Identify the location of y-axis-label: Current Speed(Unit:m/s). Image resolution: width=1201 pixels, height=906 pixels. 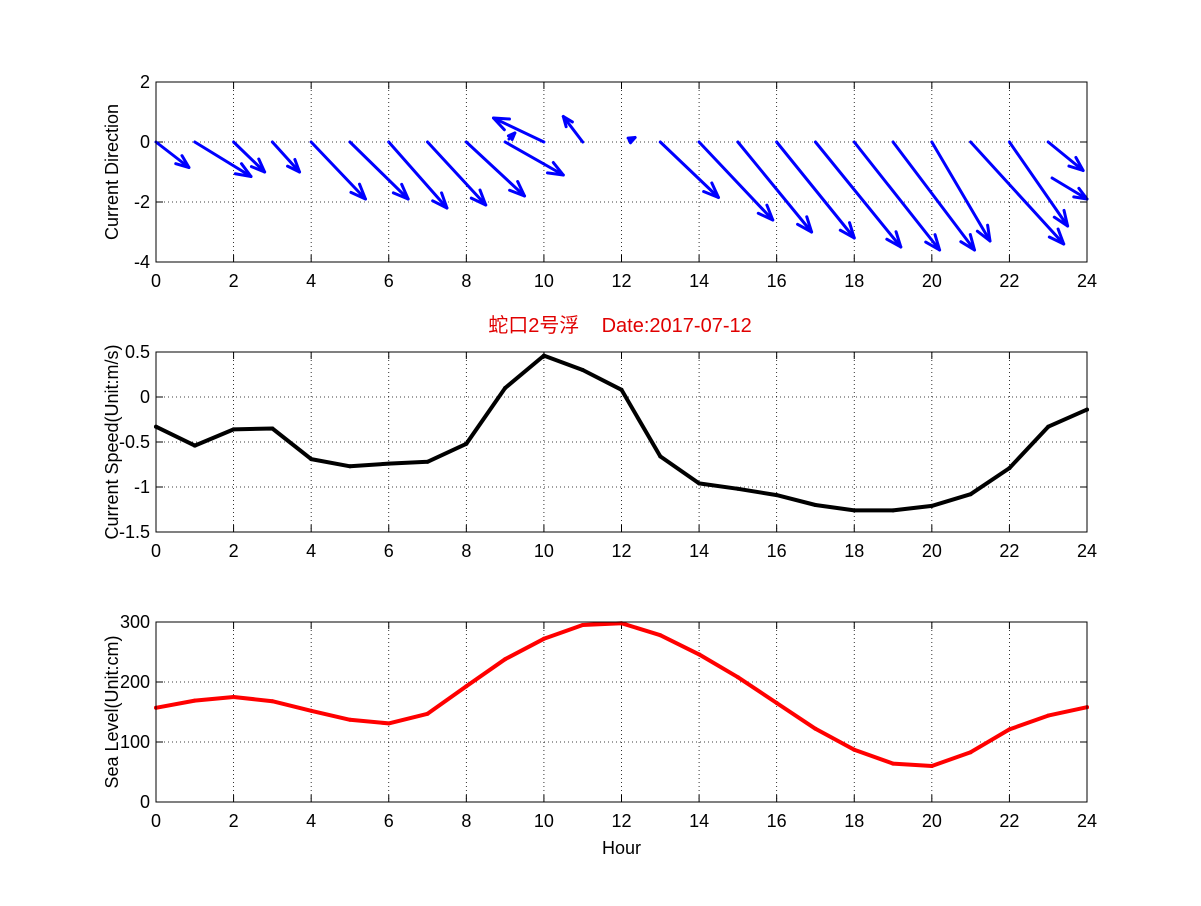
(112, 441).